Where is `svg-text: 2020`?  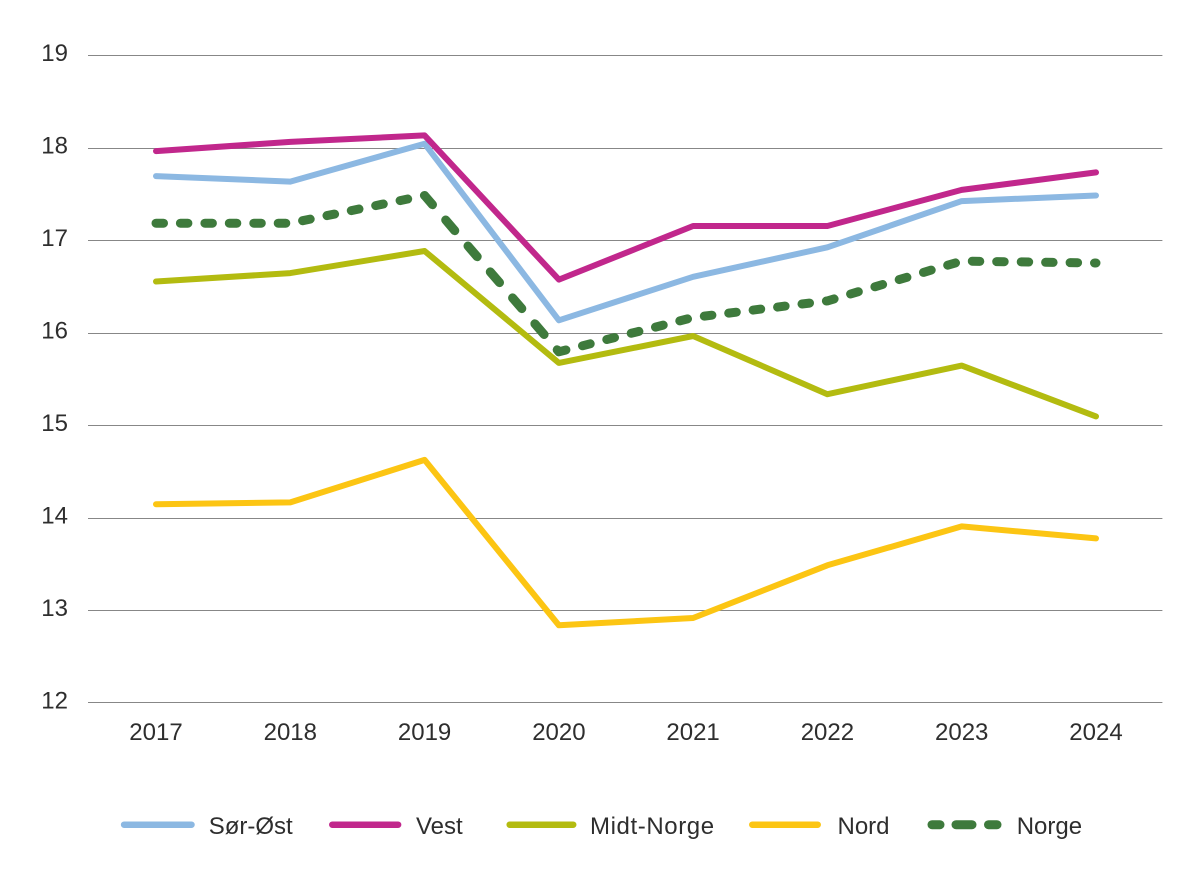 svg-text: 2020 is located at coordinates (558, 732).